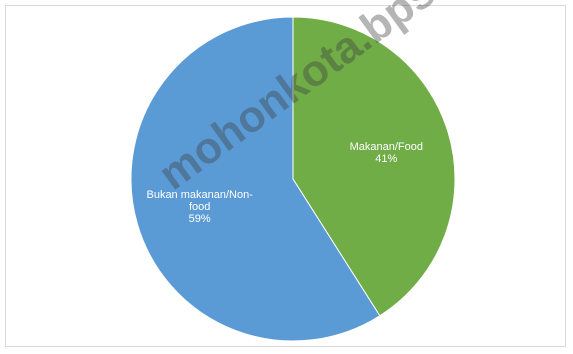 This screenshot has height=354, width=573. I want to click on pie-slice-label-1: Bukan makanan/Non-food 59%, so click(199, 207).